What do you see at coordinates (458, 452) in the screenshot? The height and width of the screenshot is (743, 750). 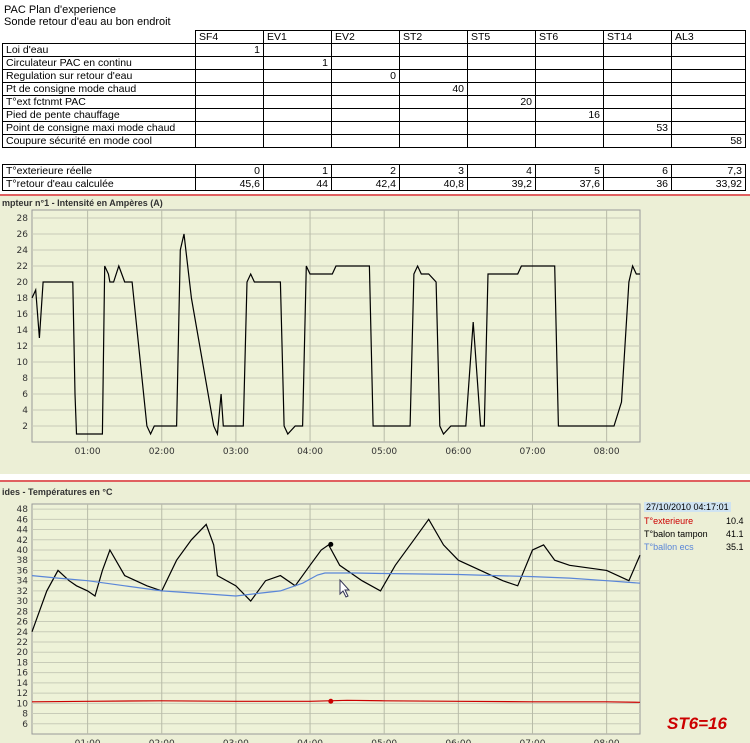 I see `x-tick-label: 06:00` at bounding box center [458, 452].